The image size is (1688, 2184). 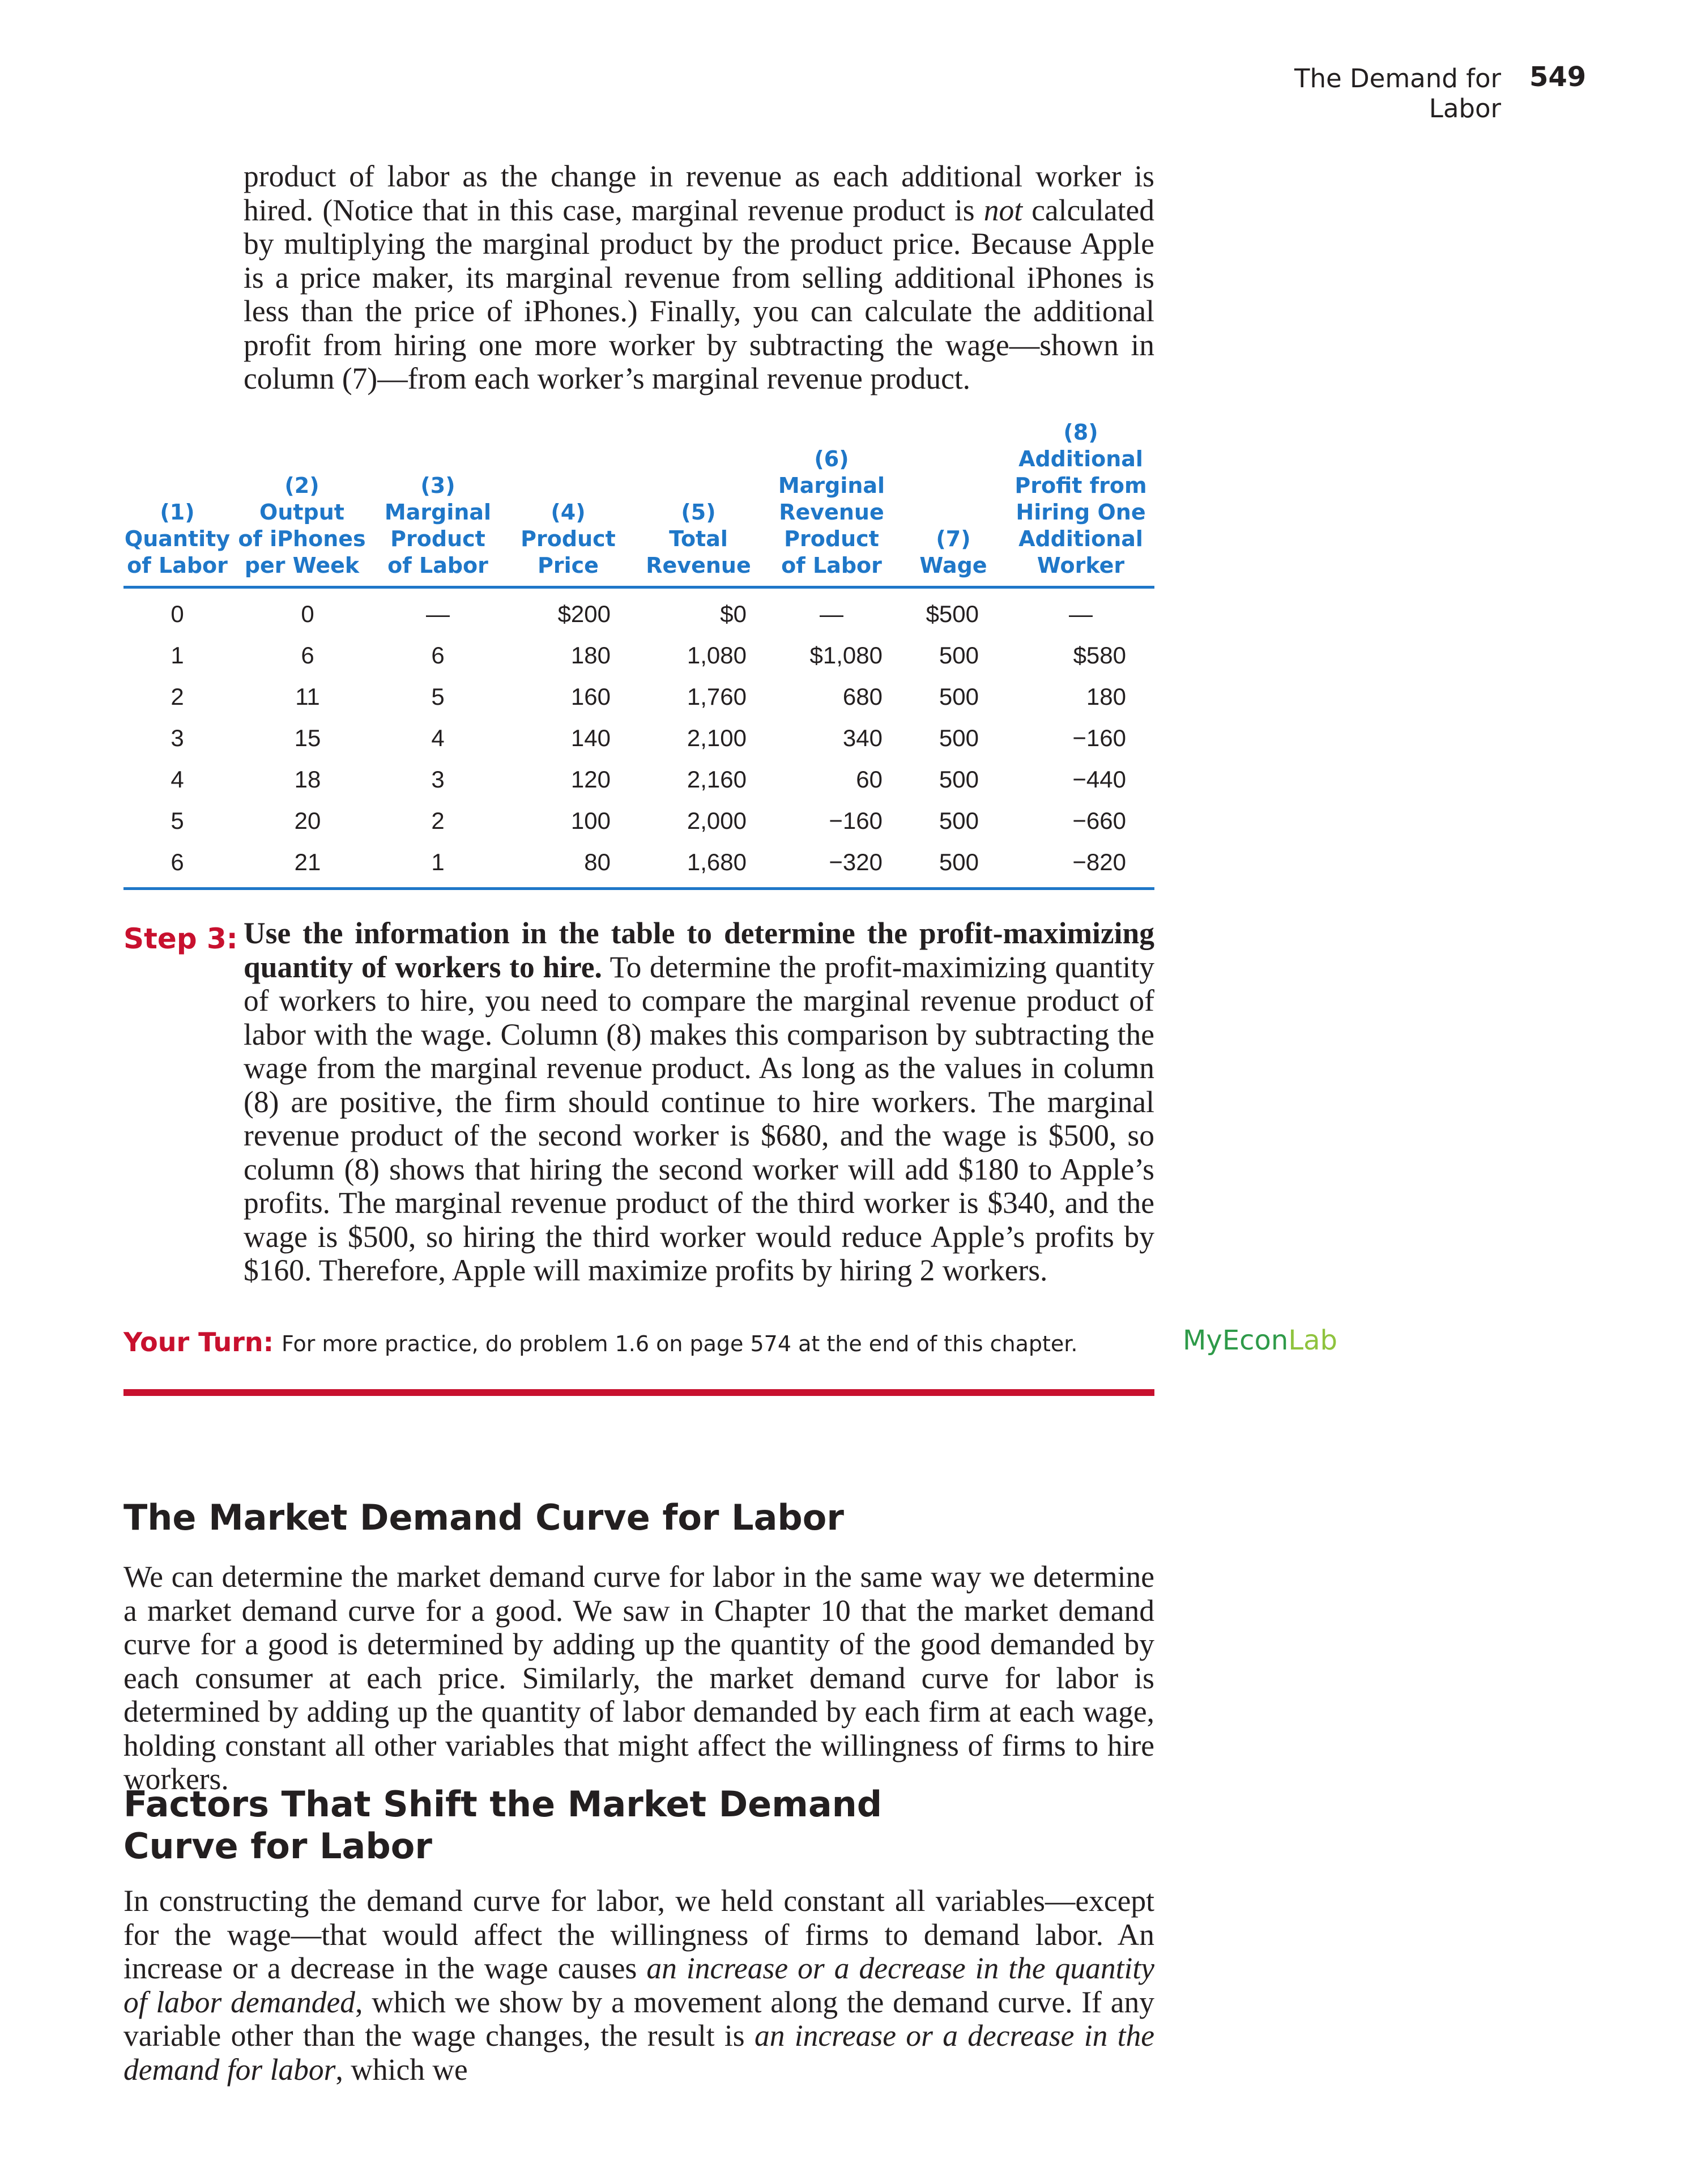 I want to click on column-header-line: Output, so click(x=301, y=512).